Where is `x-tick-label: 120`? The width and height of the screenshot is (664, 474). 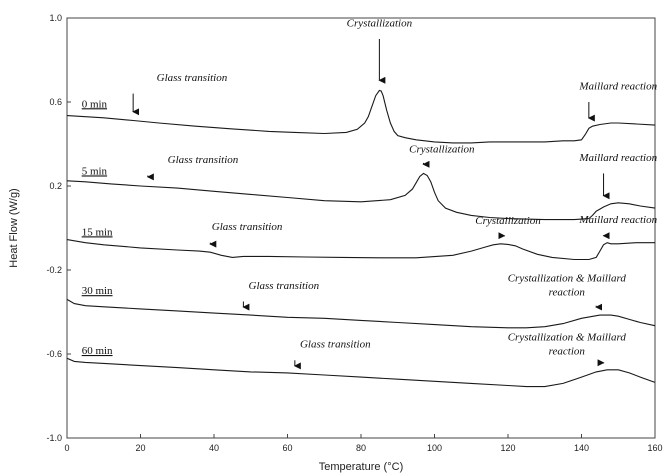
x-tick-label: 120 is located at coordinates (507, 448).